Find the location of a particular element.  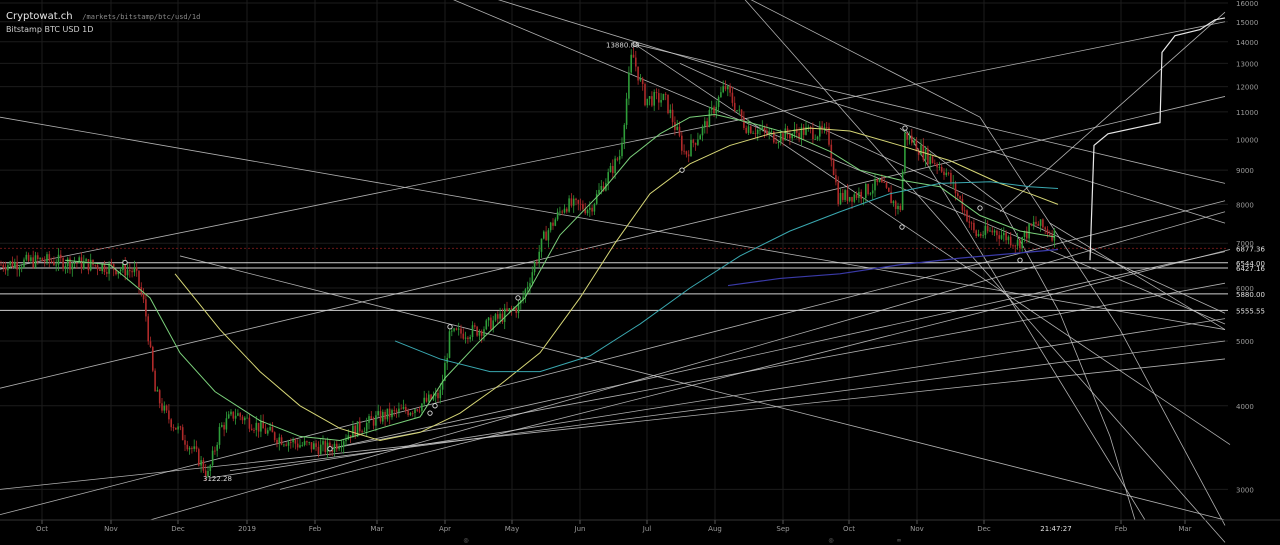

y-tick-label: 3000 is located at coordinates (1245, 490).